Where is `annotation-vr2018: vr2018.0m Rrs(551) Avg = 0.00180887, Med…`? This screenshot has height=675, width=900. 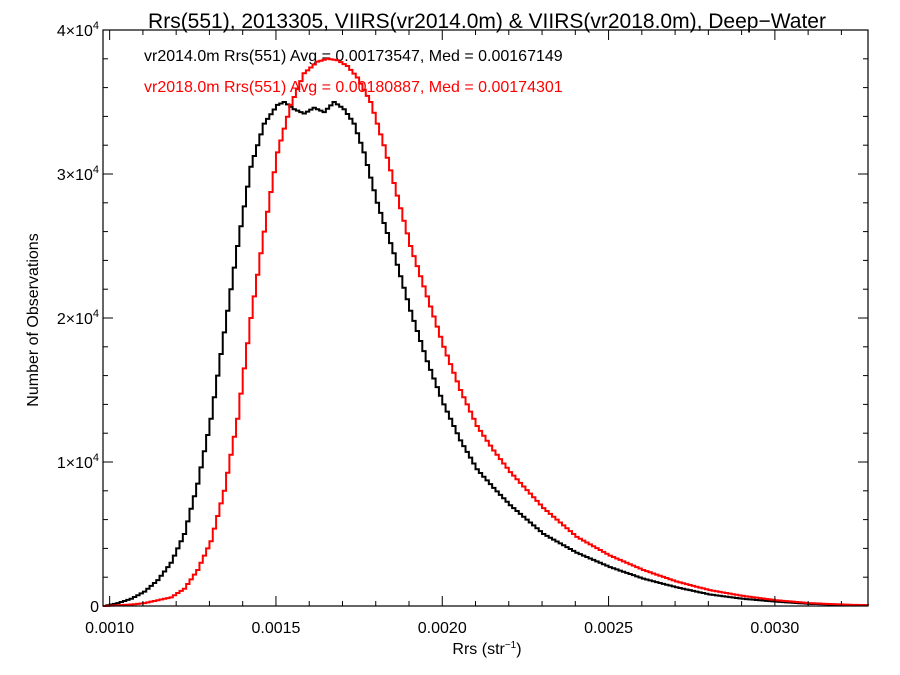 annotation-vr2018: vr2018.0m Rrs(551) Avg = 0.00180887, Med… is located at coordinates (353, 87).